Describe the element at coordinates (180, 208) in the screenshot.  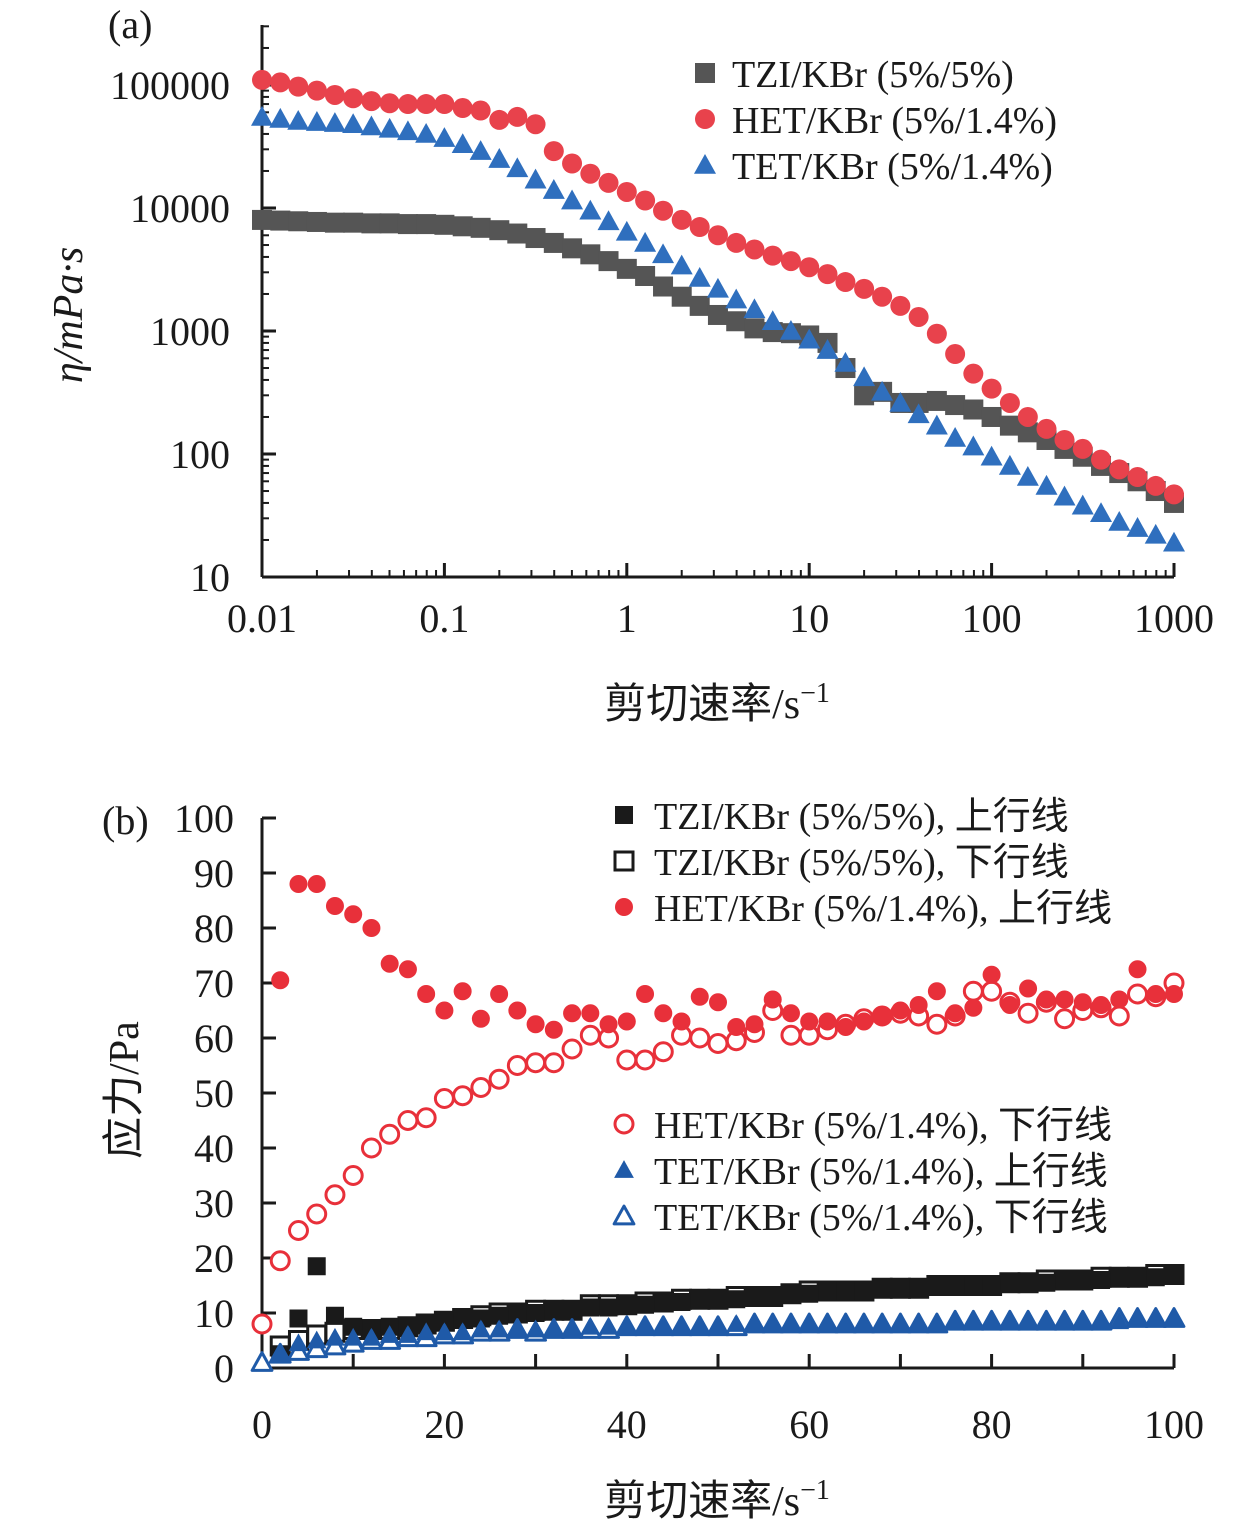
I see `panel-a-y-tick-label: 10000` at that location.